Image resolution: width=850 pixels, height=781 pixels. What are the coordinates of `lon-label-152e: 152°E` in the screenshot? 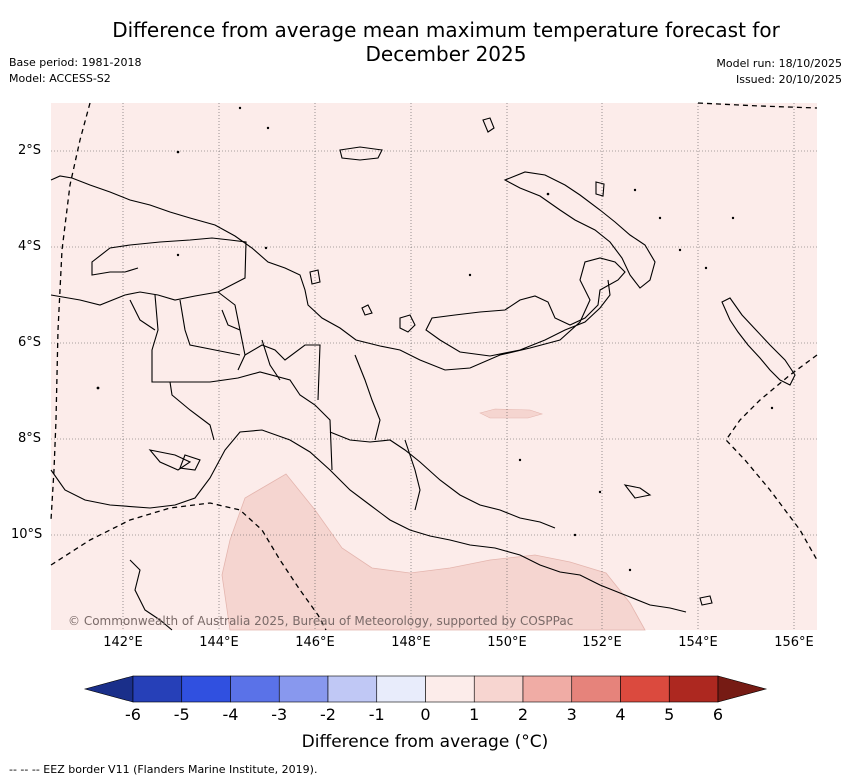 It's located at (602, 642).